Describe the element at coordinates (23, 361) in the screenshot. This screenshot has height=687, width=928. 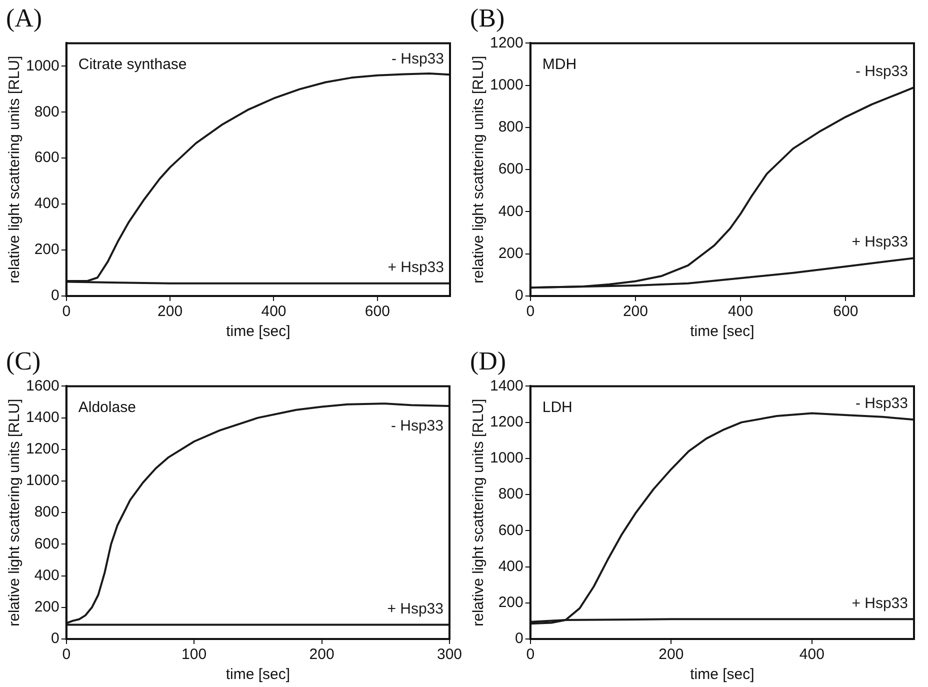
I see `chart-title: (C)` at that location.